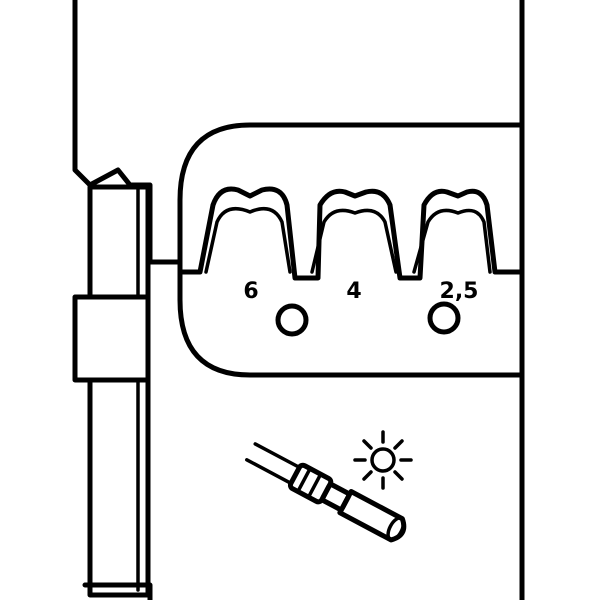  What do you see at coordinates (351, 233) in the screenshot?
I see `crimp-profile` at bounding box center [351, 233].